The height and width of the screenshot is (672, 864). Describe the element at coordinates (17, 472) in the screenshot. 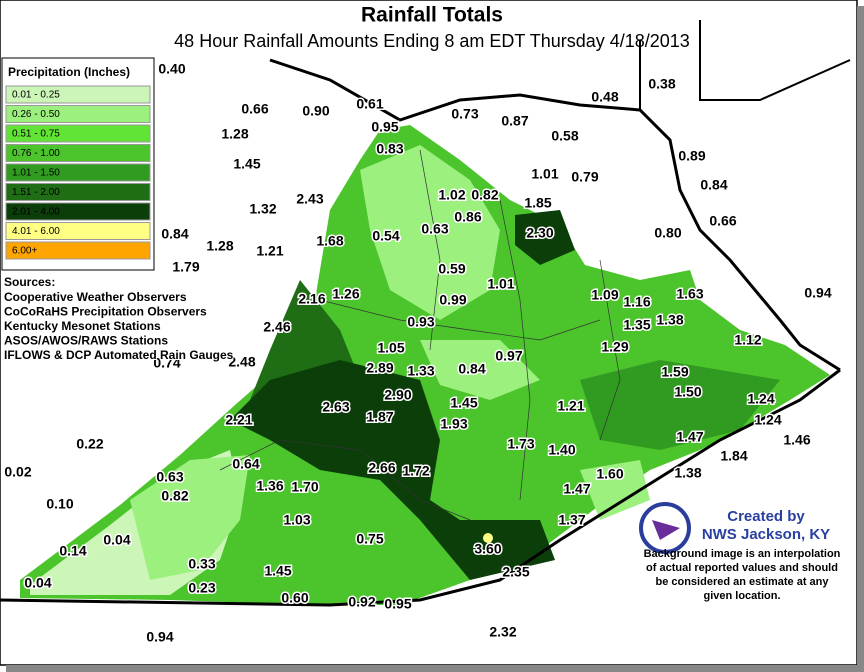

I see `station-value: 0.02` at that location.